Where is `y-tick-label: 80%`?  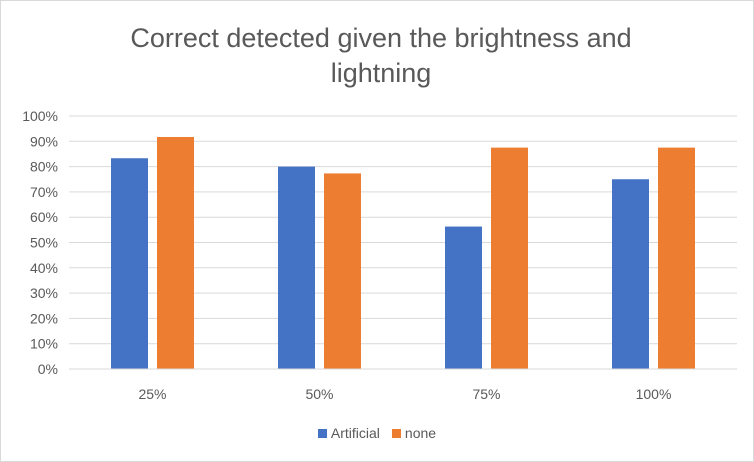
y-tick-label: 80% is located at coordinates (44, 167).